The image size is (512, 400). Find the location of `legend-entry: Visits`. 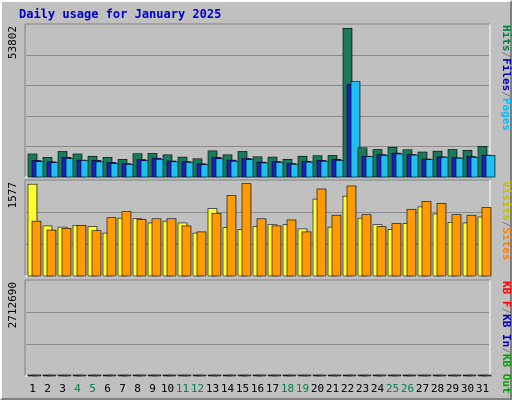

legend-entry: Visits is located at coordinates (506, 201).